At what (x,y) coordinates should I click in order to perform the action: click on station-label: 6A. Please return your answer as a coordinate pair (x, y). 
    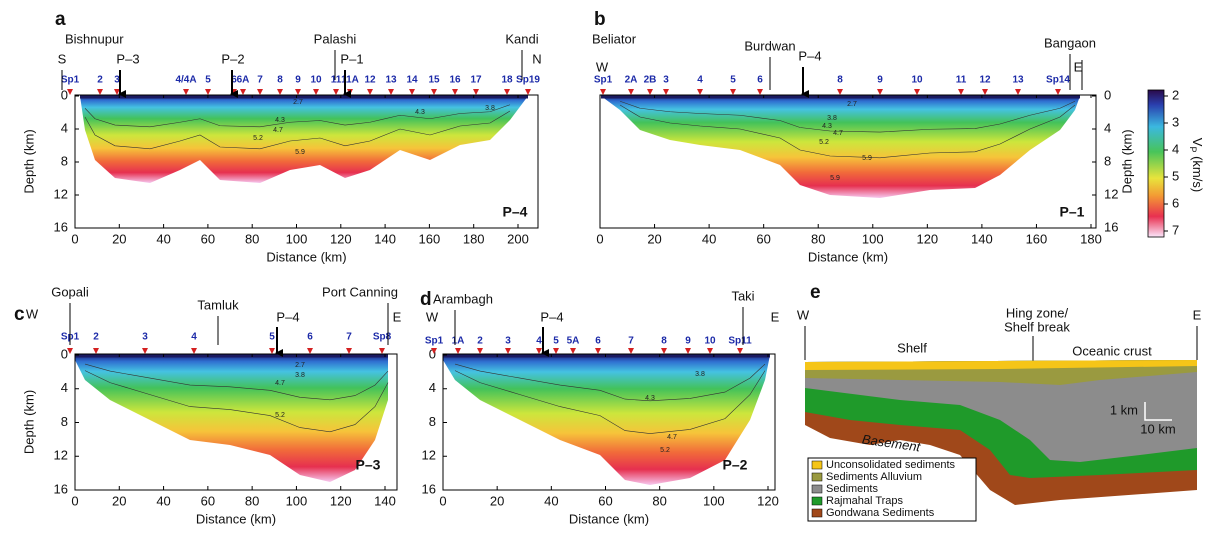
    Looking at the image, I should click on (243, 80).